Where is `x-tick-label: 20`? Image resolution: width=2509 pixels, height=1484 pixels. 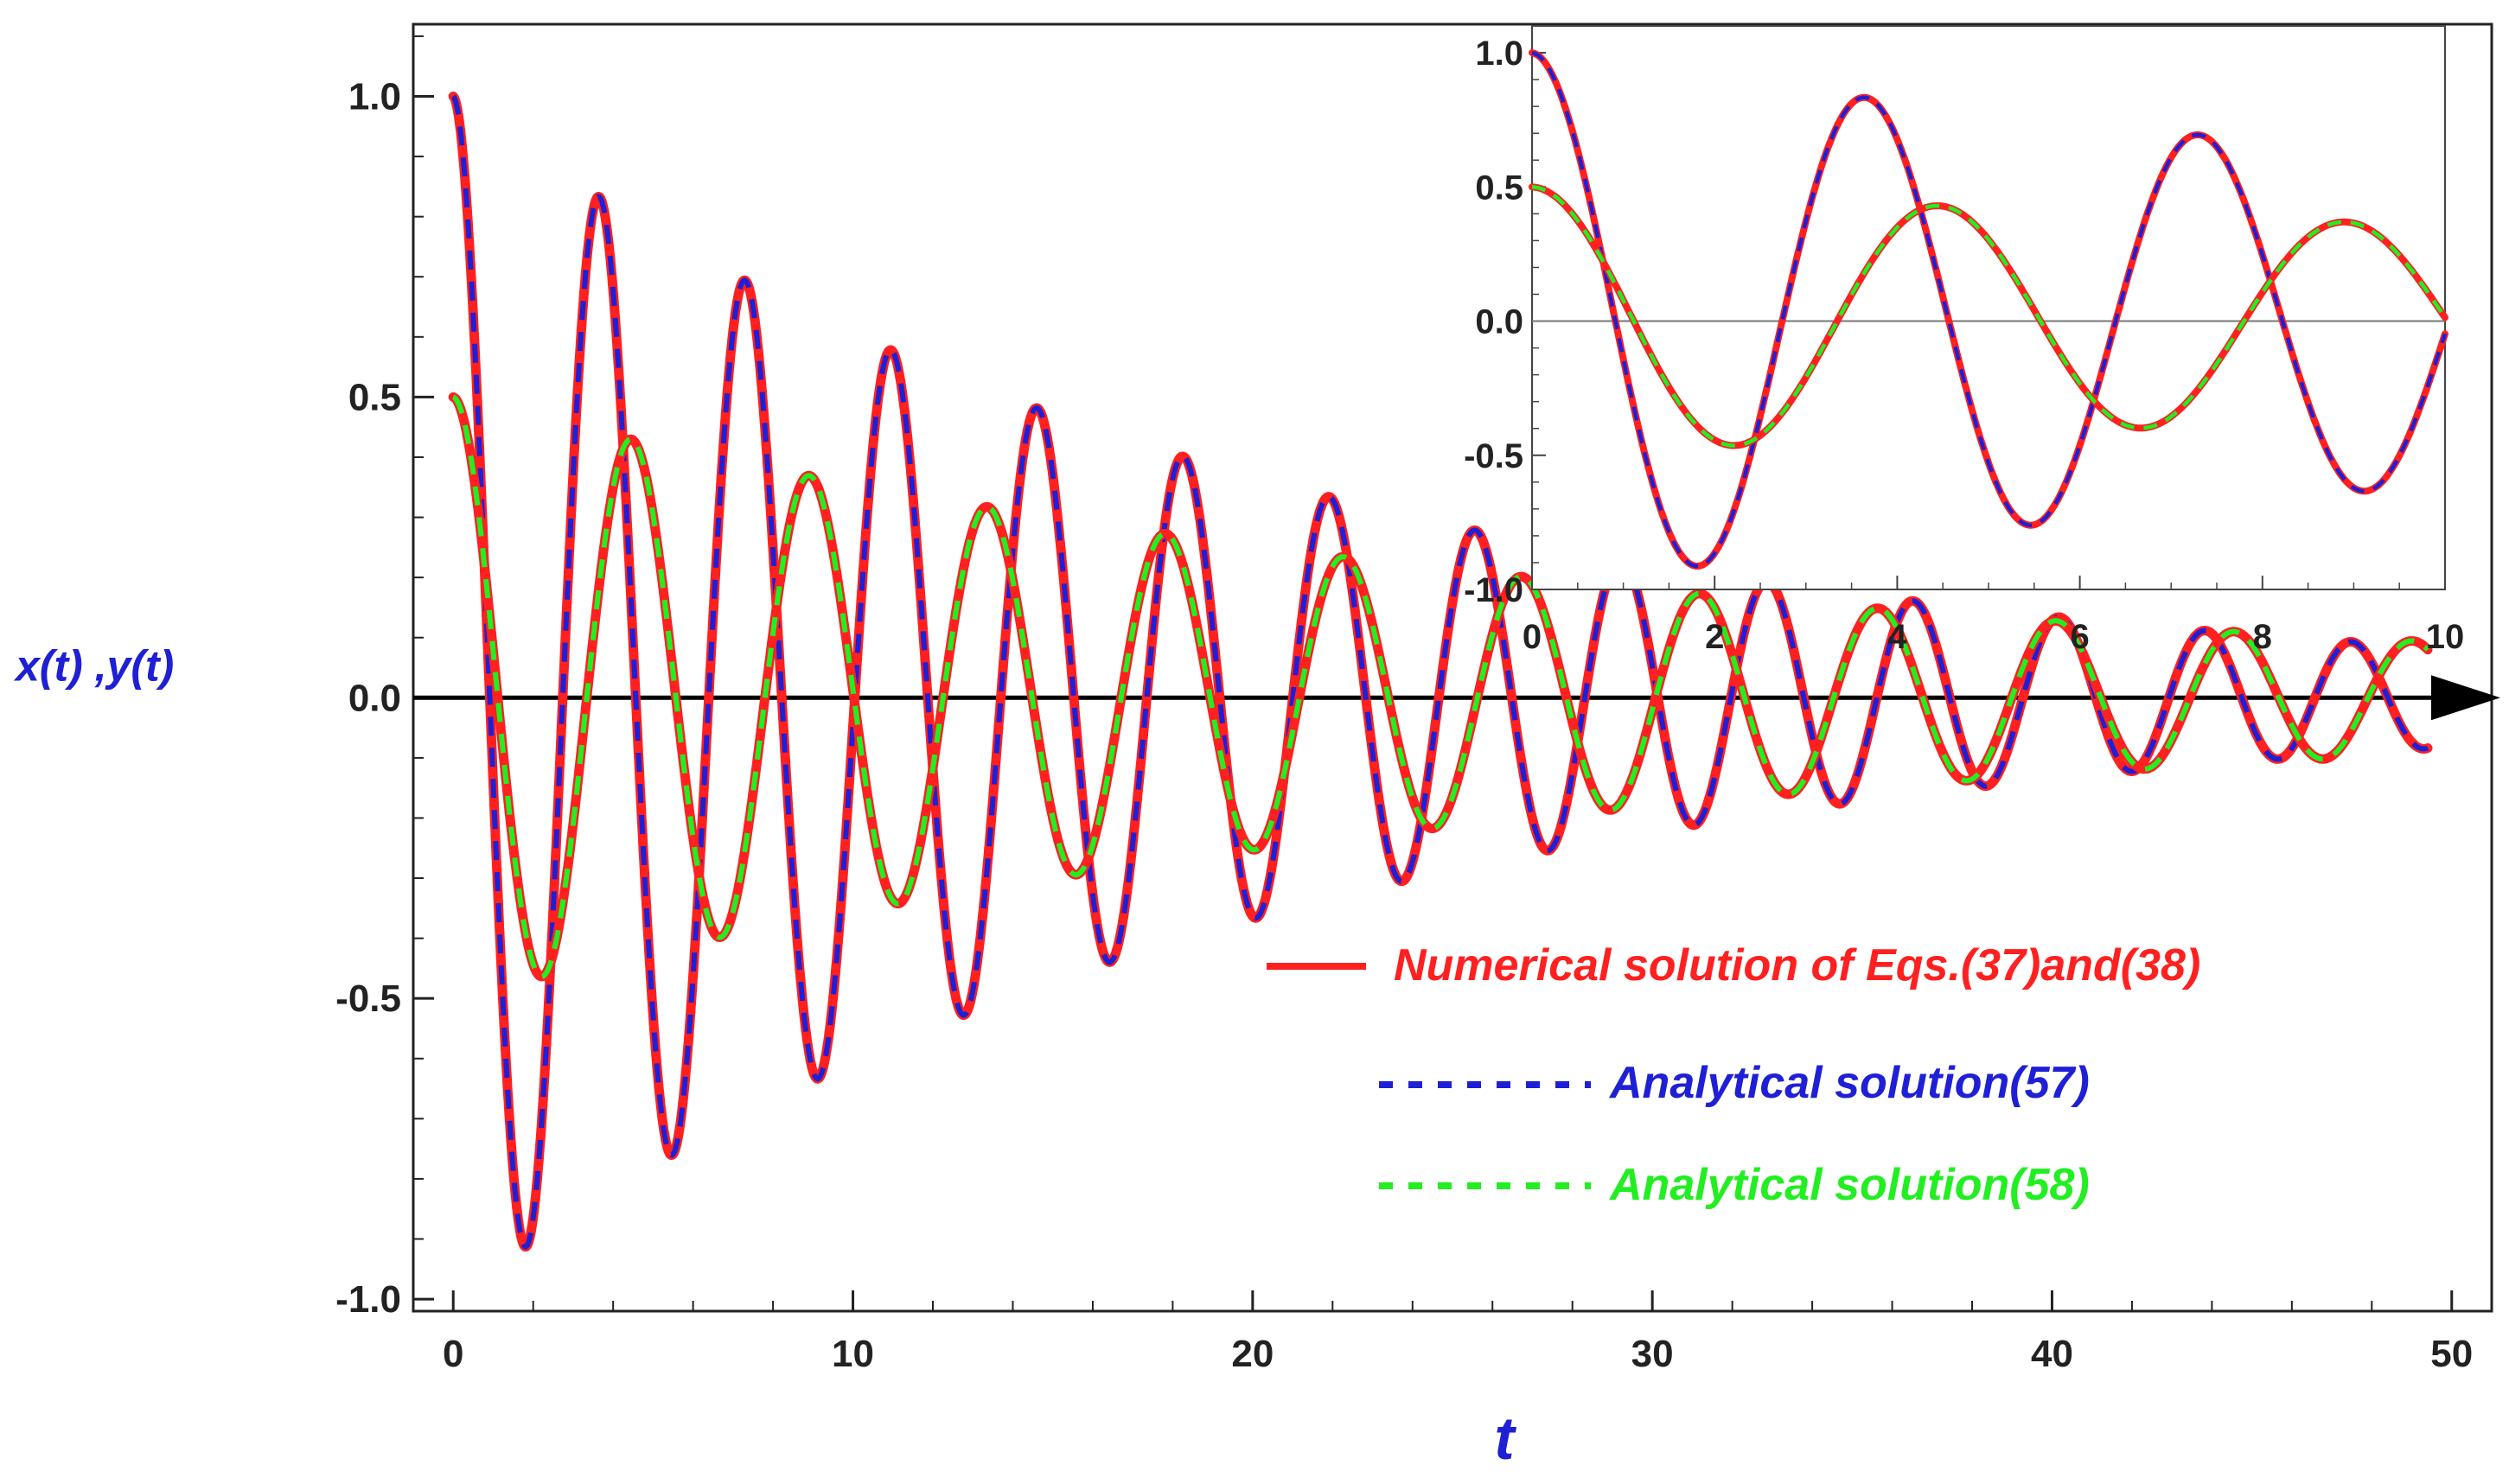 x-tick-label: 20 is located at coordinates (1252, 1354).